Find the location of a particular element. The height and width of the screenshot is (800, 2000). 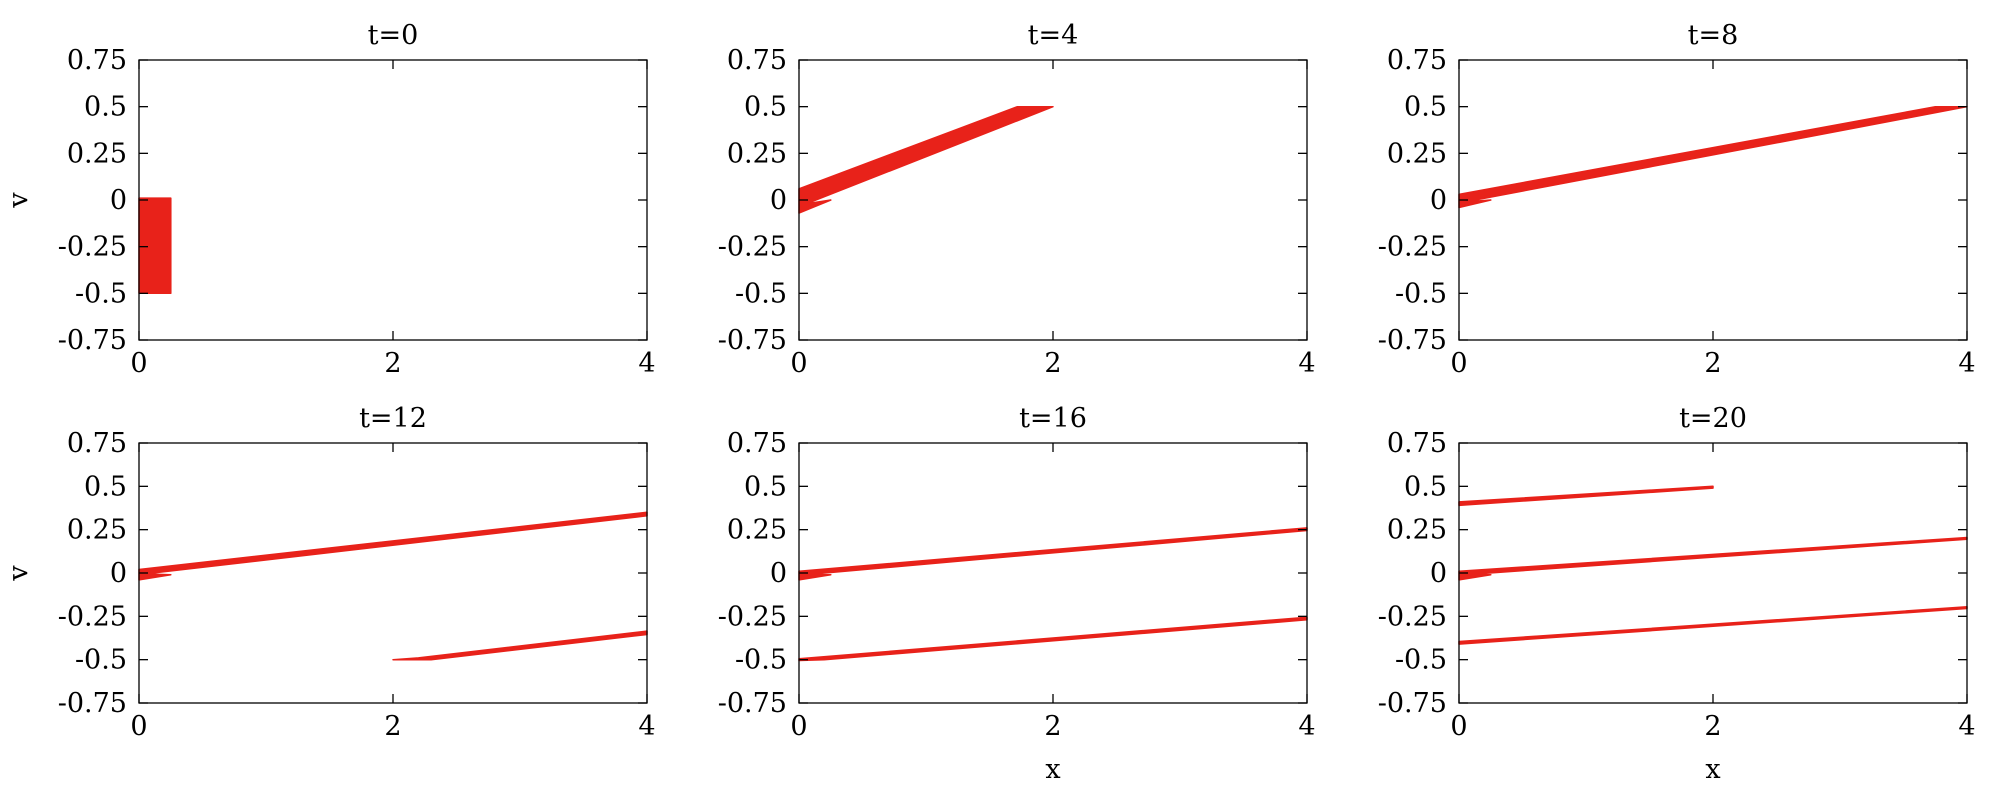

panel-title: t=0 is located at coordinates (393, 35).